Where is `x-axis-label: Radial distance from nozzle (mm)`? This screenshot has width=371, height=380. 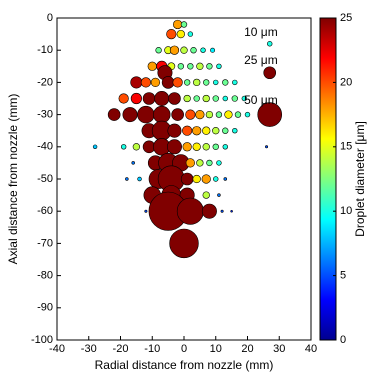
x-axis-label: Radial distance from nozzle (mm) is located at coordinates (184, 365).